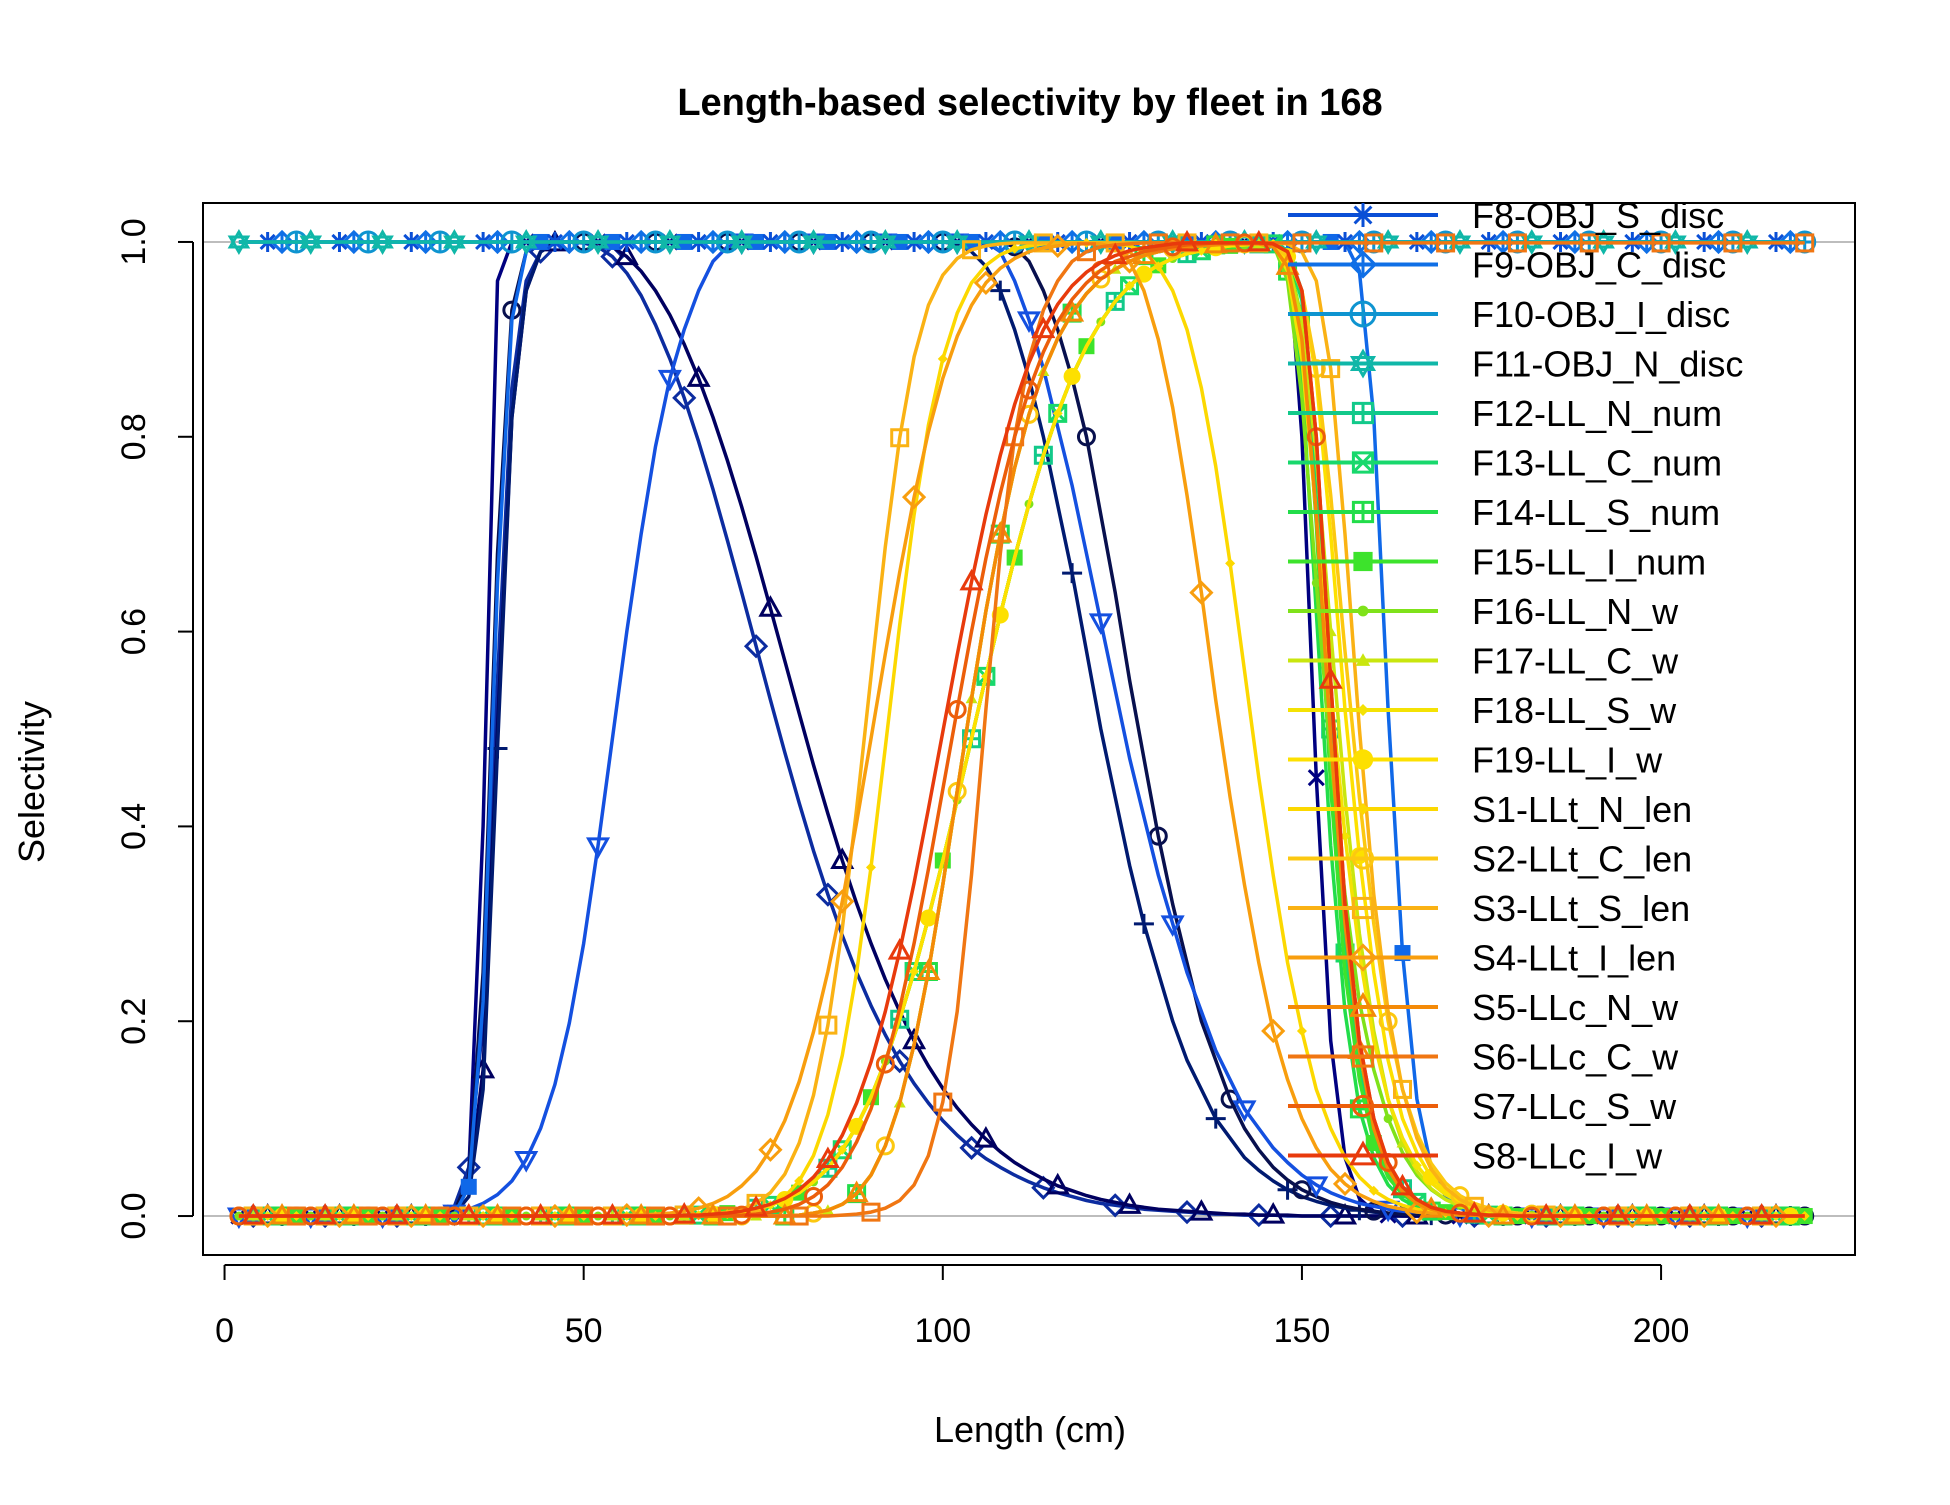 This screenshot has height=1505, width=1950. Describe the element at coordinates (1574, 958) in the screenshot. I see `legend-label: S4-LLt_I_len` at that location.